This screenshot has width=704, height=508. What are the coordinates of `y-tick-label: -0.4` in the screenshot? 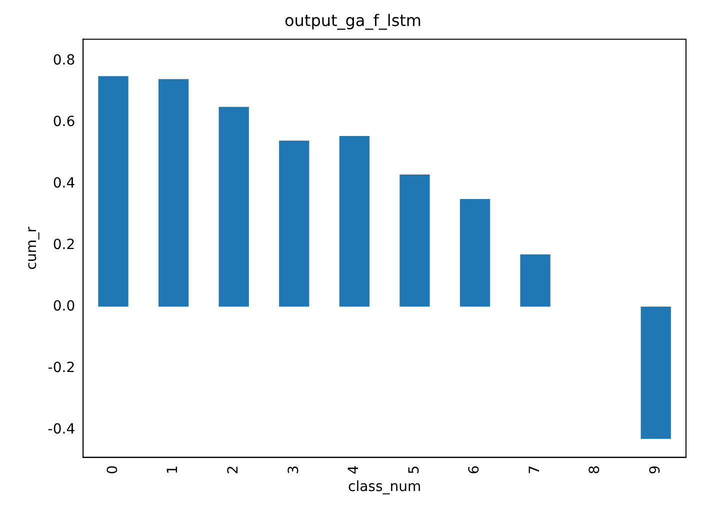 It's located at (62, 429).